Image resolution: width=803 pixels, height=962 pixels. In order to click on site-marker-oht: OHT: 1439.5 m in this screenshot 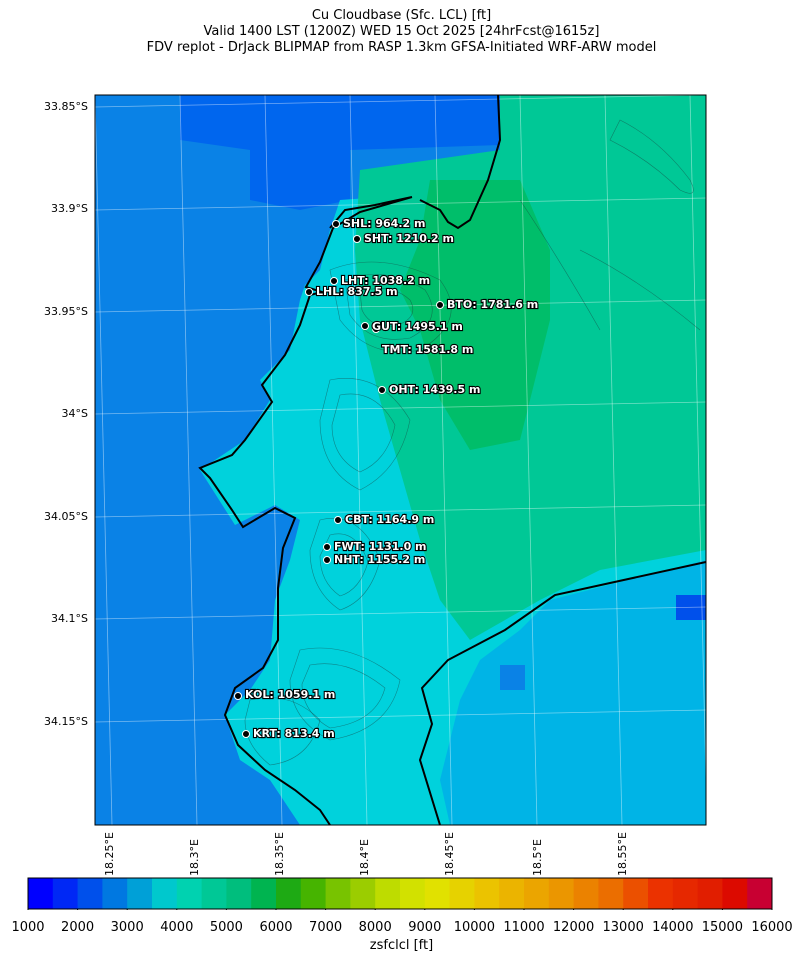, I will do `click(430, 389)`.